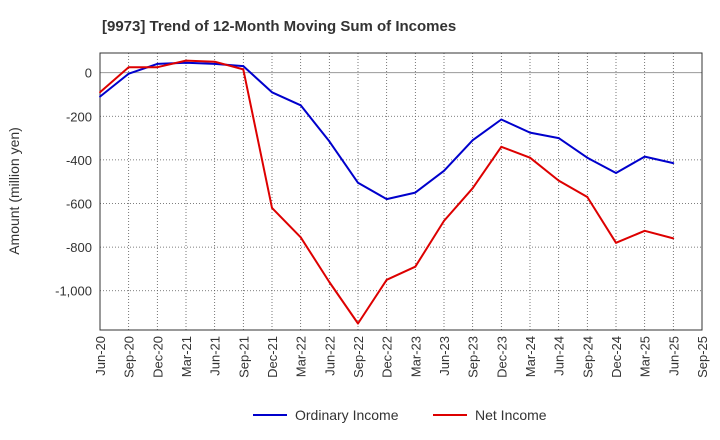 The height and width of the screenshot is (440, 720). What do you see at coordinates (73, 182) in the screenshot?
I see `y-axis-ticks: 0 -200 -400 -600 -800 -1,000` at bounding box center [73, 182].